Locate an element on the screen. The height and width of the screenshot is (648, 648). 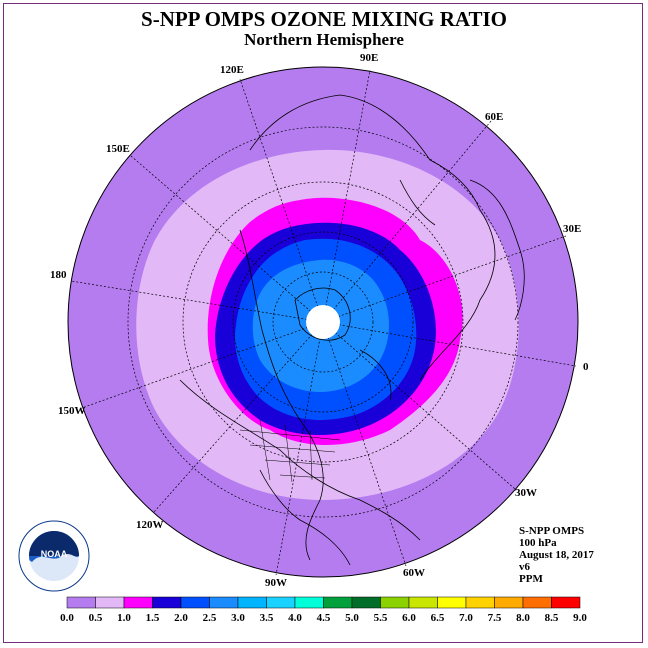
colorbar-tick-label: 0.0 is located at coordinates (67, 618).